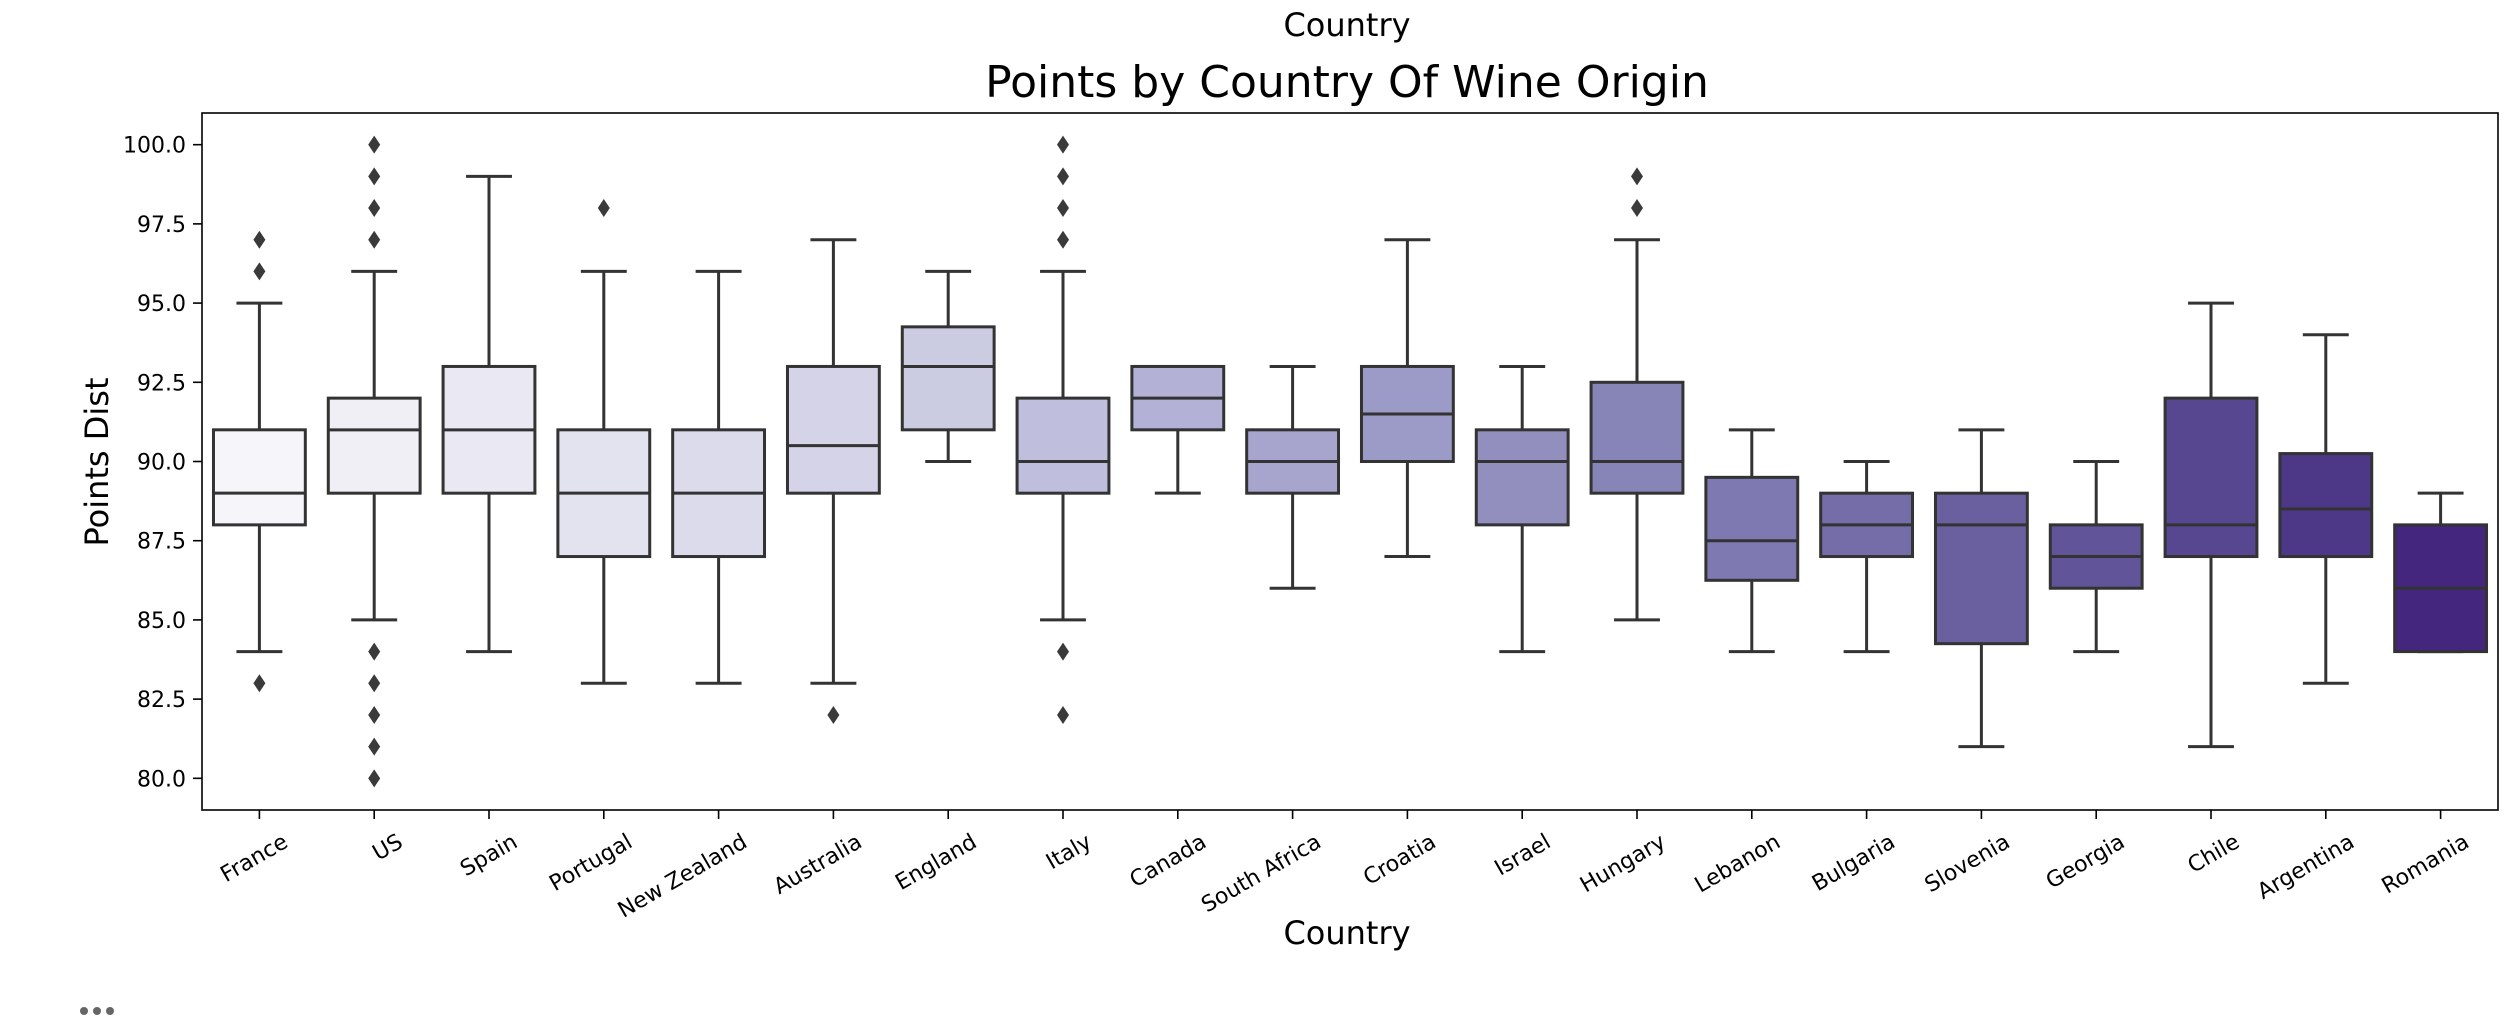  What do you see at coordinates (161, 779) in the screenshot?
I see `y-tick-label: 80.0` at bounding box center [161, 779].